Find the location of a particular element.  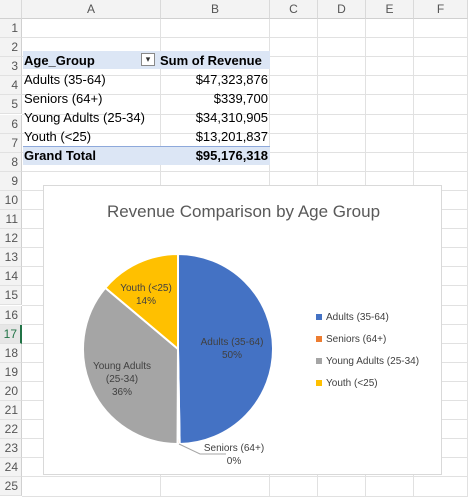

row-header: 25 is located at coordinates (11, 487).